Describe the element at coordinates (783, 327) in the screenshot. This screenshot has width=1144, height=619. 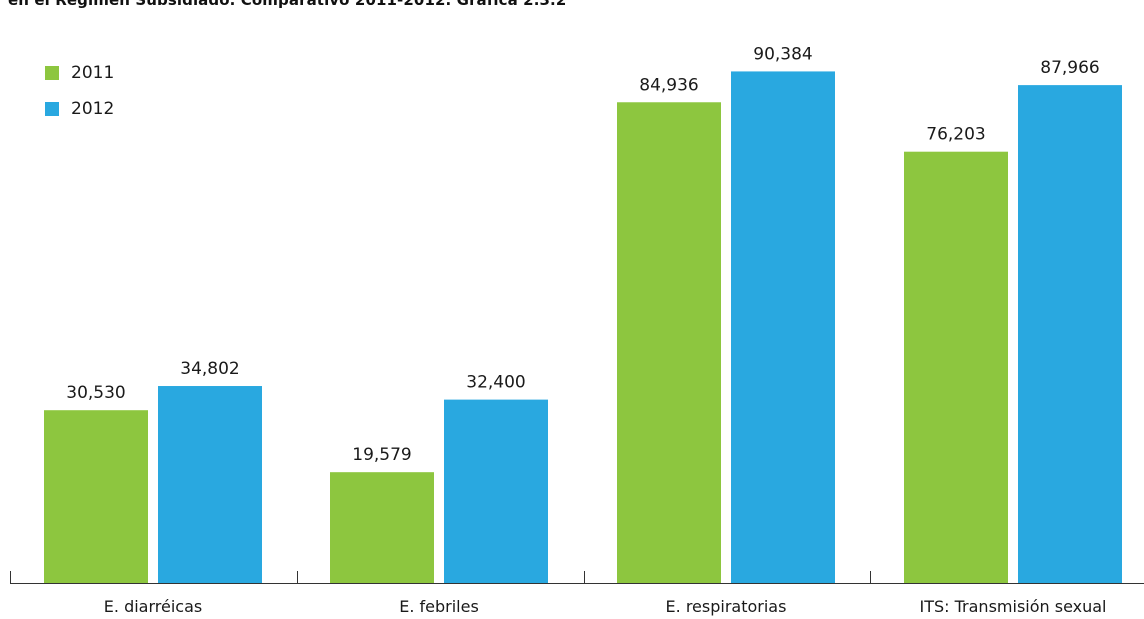
I see `bar-2012-e-respiratorias` at that location.